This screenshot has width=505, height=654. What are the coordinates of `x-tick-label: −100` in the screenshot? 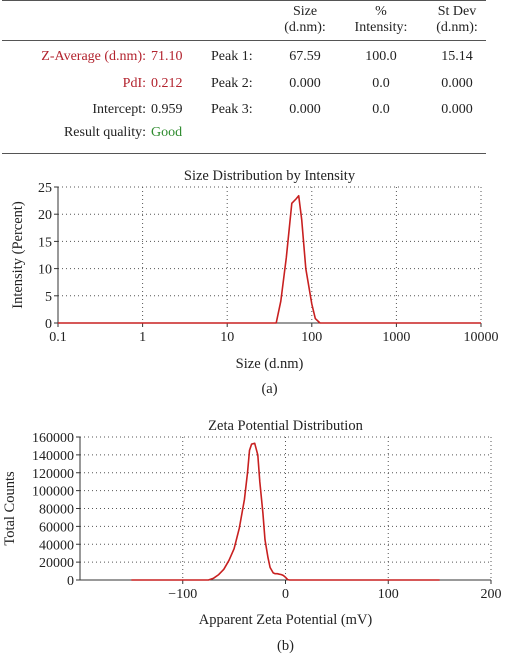 It's located at (182, 594).